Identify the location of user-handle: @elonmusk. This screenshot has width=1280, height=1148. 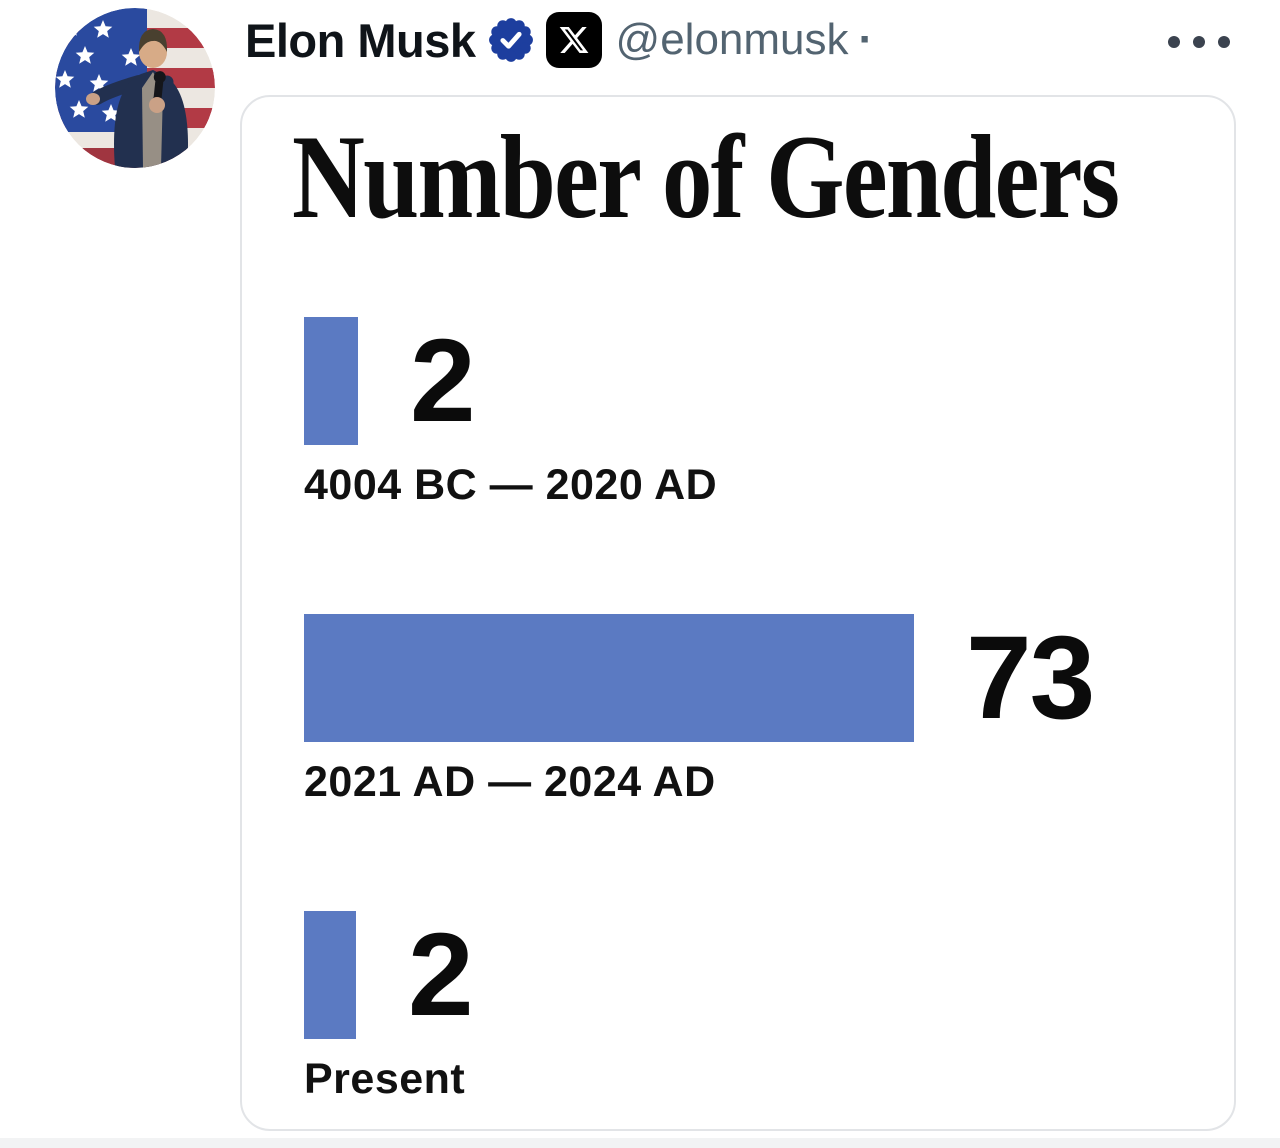
(732, 39).